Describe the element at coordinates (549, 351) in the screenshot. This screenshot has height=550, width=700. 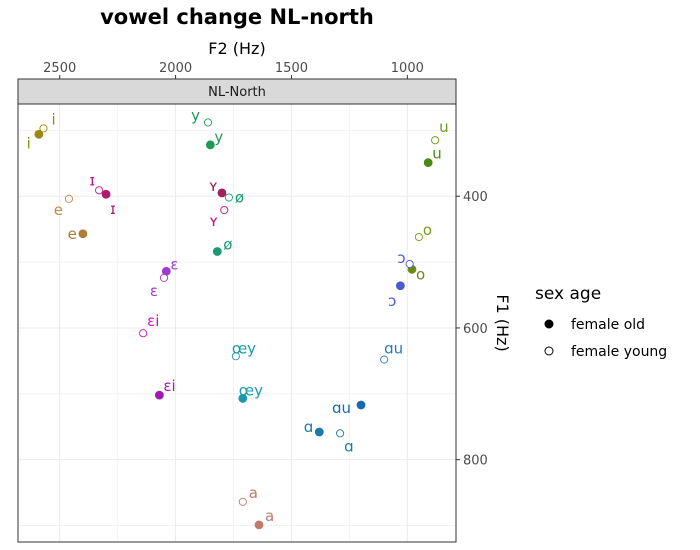
I see `legend-key-female-young` at that location.